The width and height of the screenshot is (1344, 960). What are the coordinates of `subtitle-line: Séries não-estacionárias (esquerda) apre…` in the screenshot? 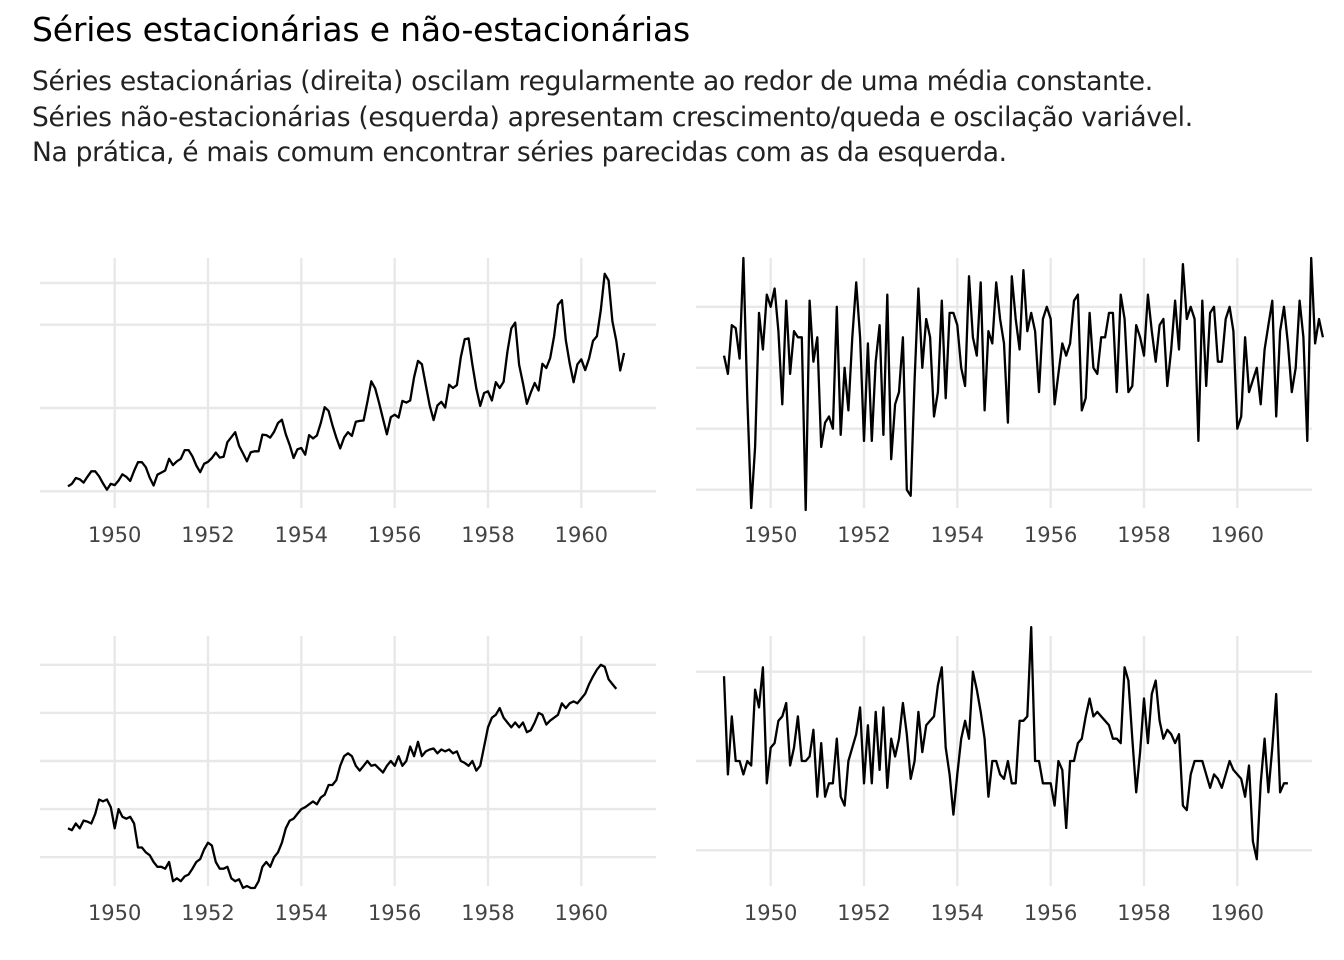 It's located at (612, 117).